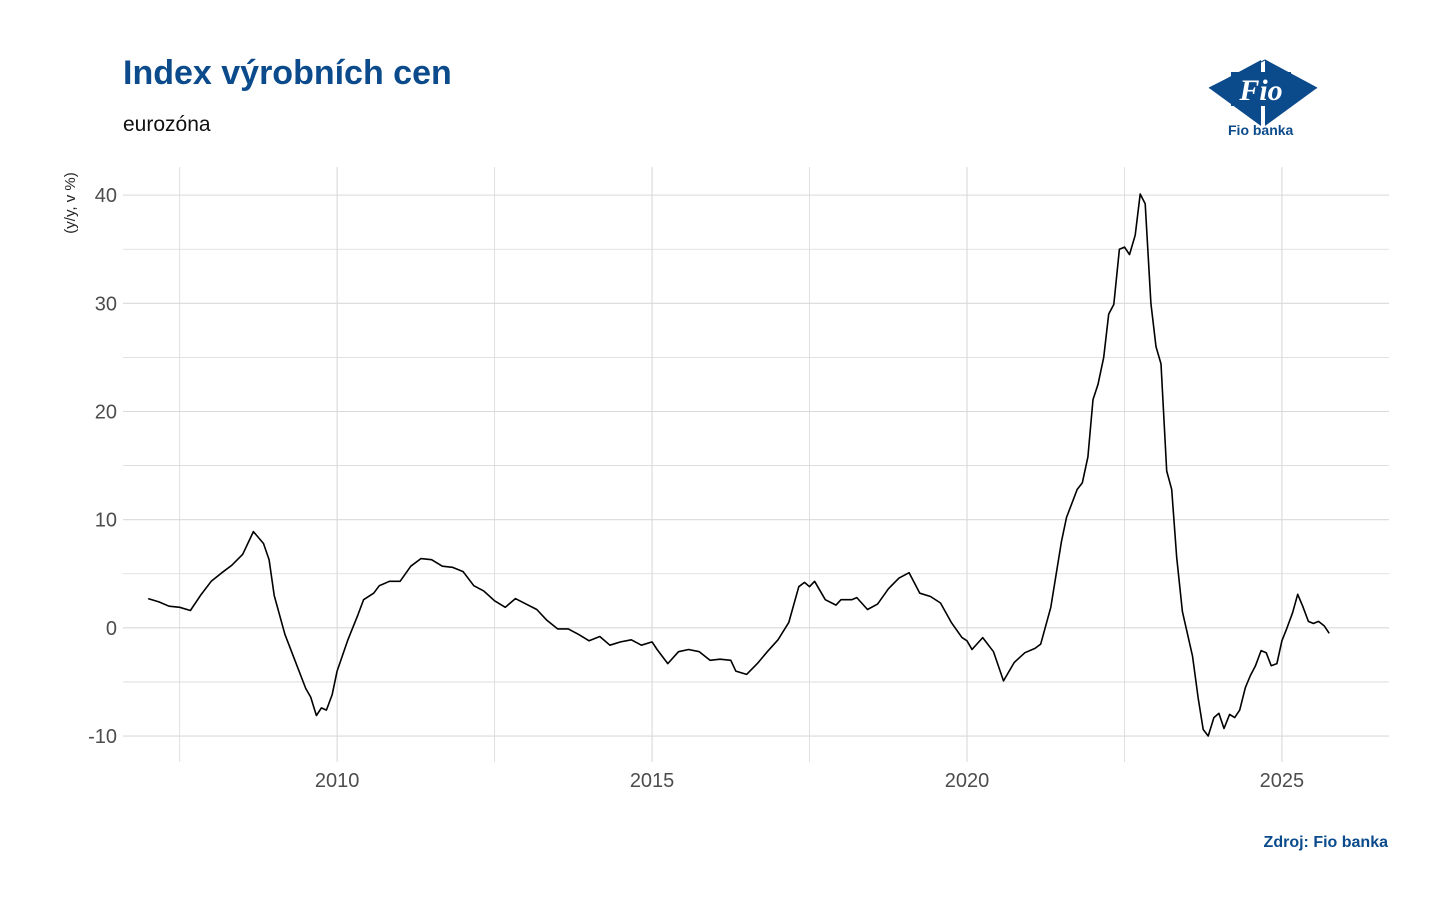 The height and width of the screenshot is (912, 1449). Describe the element at coordinates (337, 781) in the screenshot. I see `x-tick-label: 2010` at that location.